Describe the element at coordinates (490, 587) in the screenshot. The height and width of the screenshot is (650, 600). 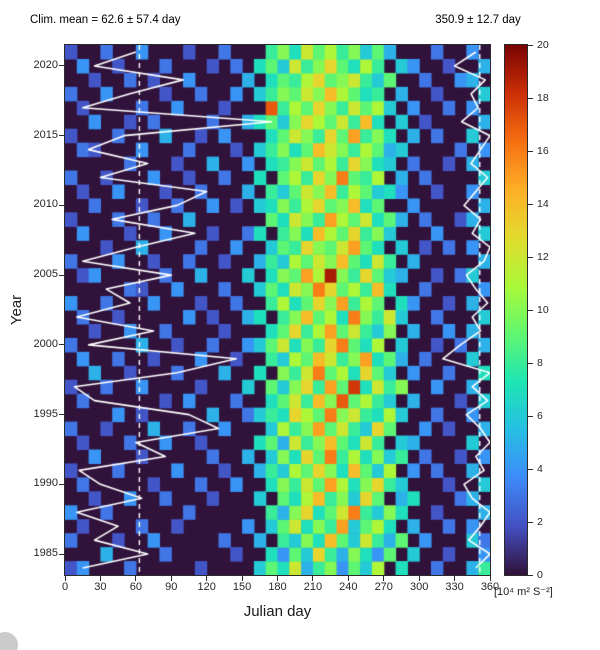
I see `x-tick-label: 360` at that location.